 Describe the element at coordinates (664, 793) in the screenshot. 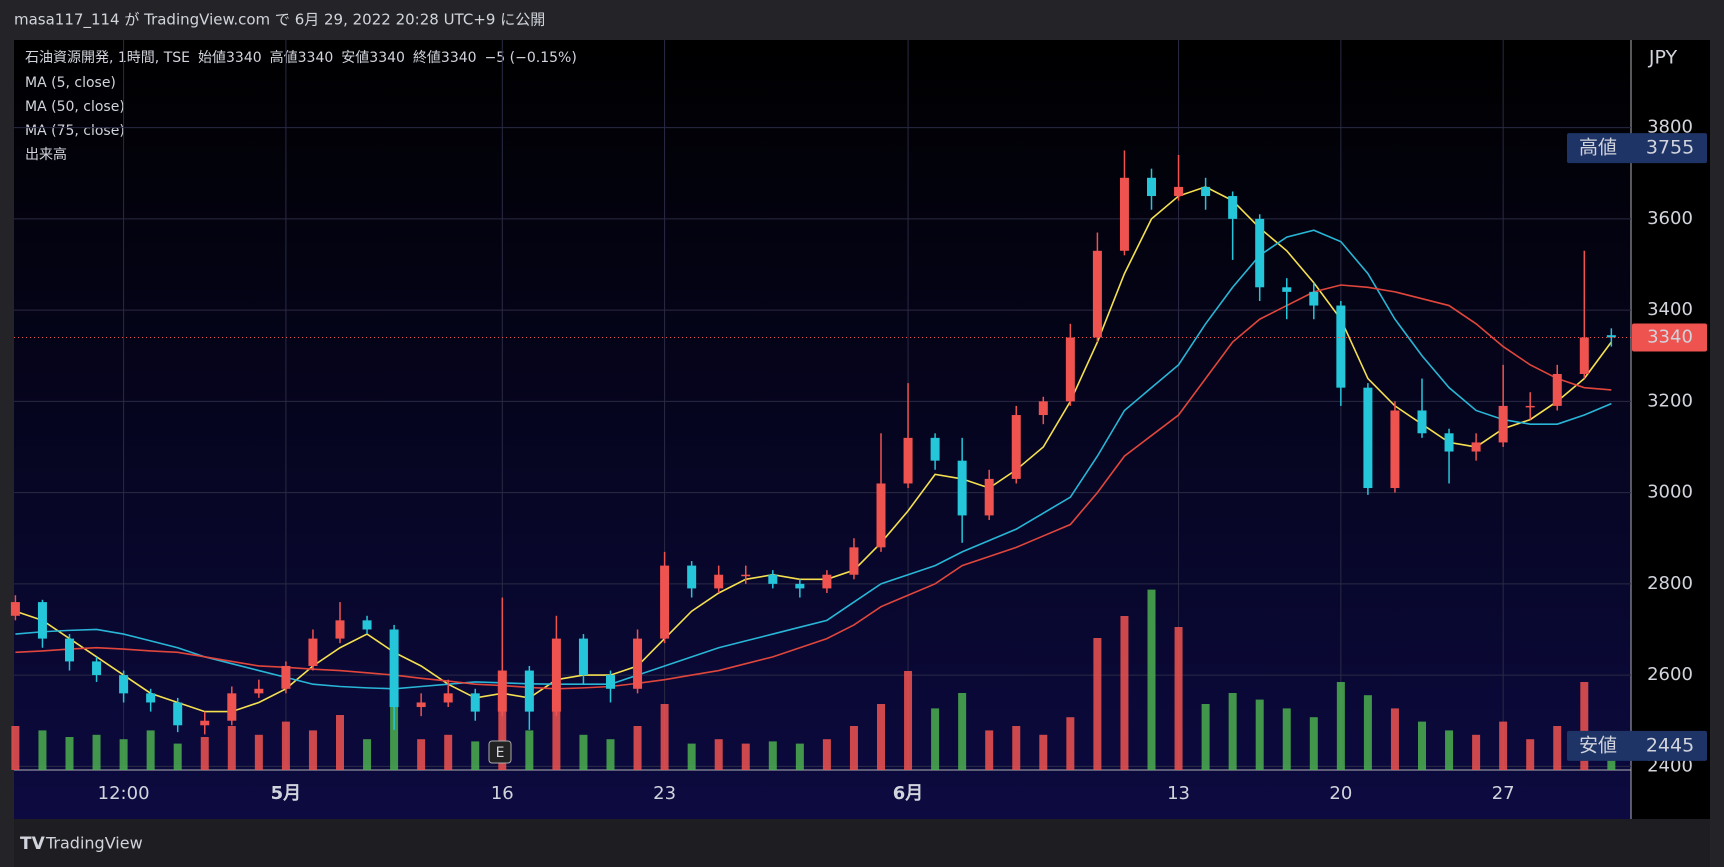

I see `x-tick-label: 23` at that location.